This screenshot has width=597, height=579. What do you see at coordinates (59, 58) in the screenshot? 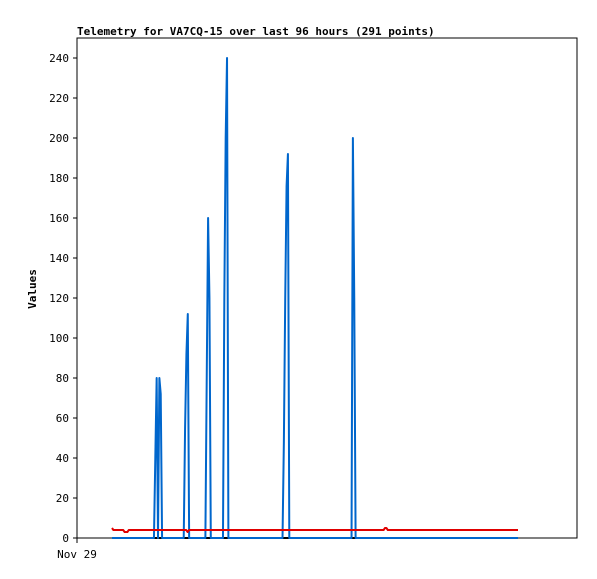
I see `y-tick-label: 240` at bounding box center [59, 58].